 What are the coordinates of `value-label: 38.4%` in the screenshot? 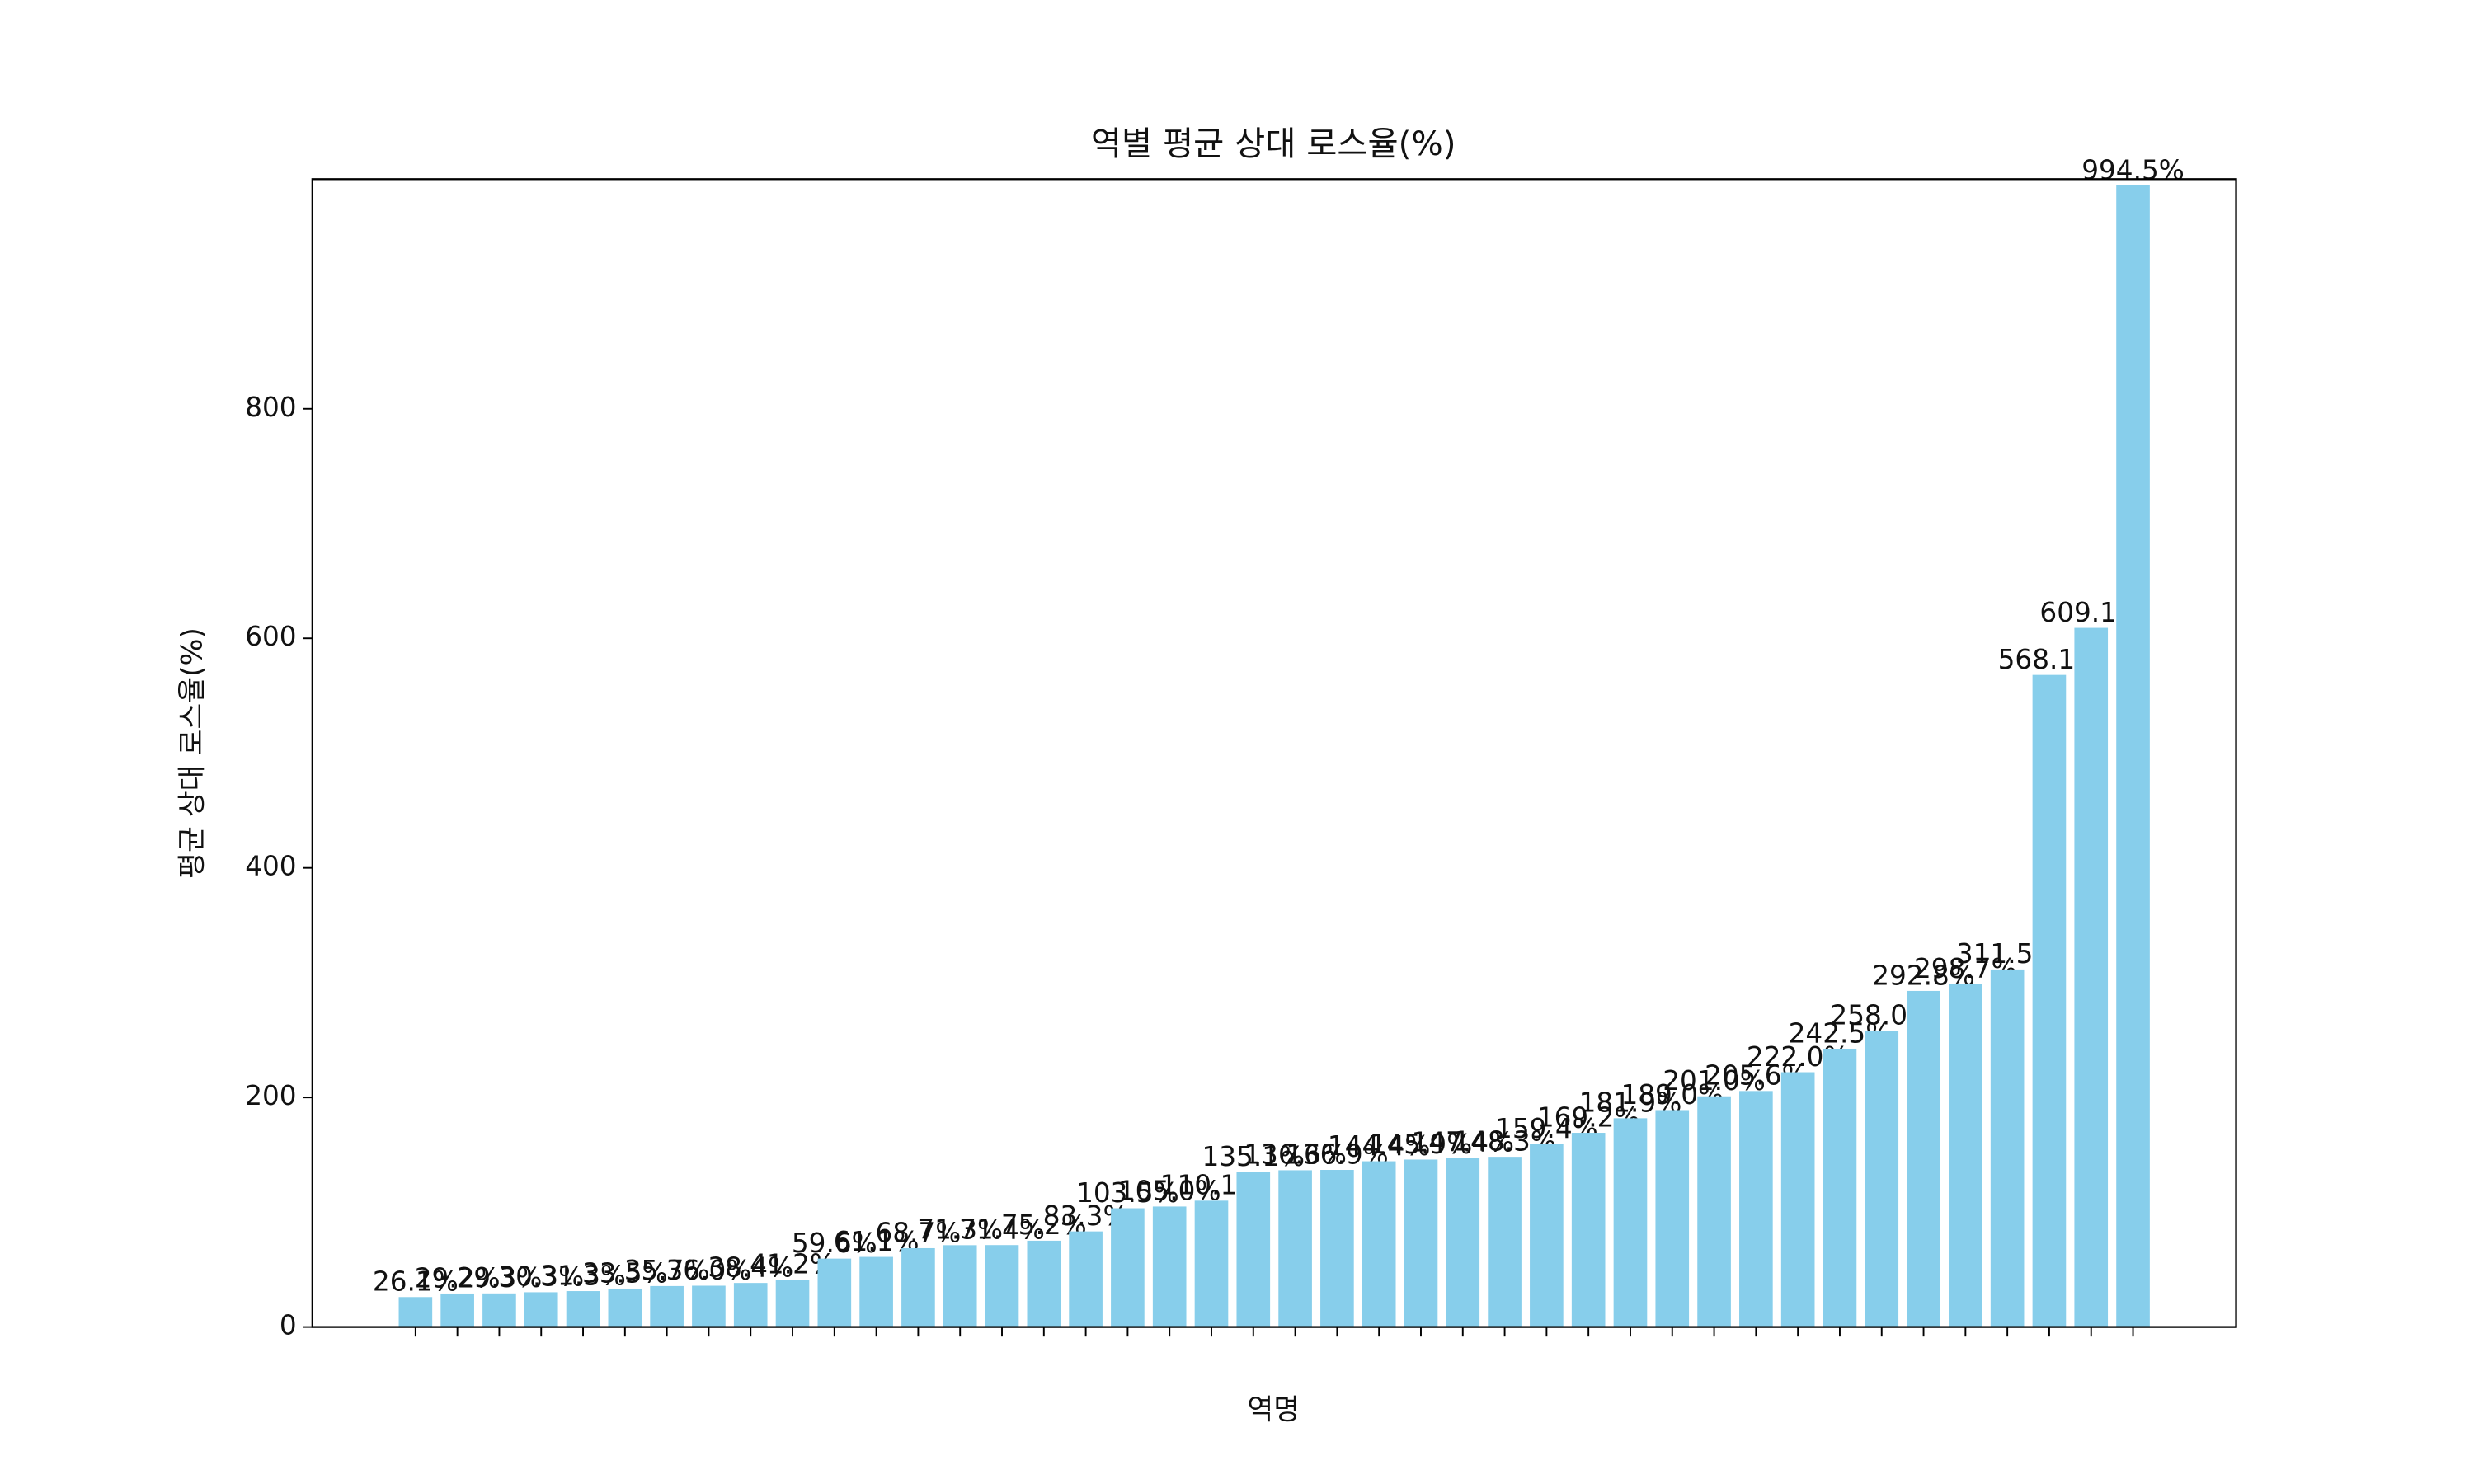 It's located at (750, 1267).